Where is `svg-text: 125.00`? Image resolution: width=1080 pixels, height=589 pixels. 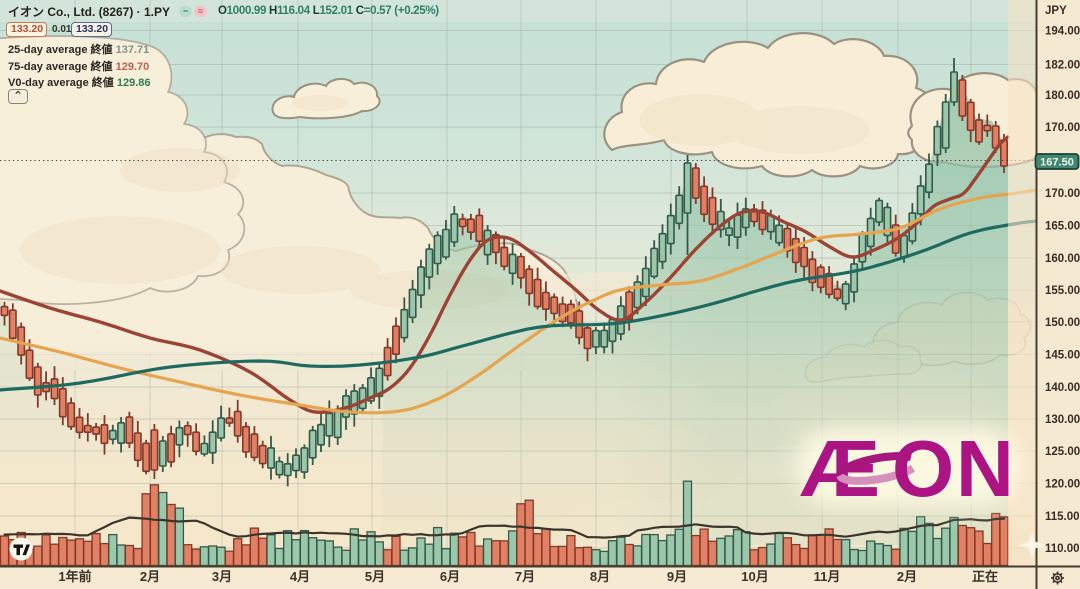 svg-text: 125.00 is located at coordinates (1062, 452).